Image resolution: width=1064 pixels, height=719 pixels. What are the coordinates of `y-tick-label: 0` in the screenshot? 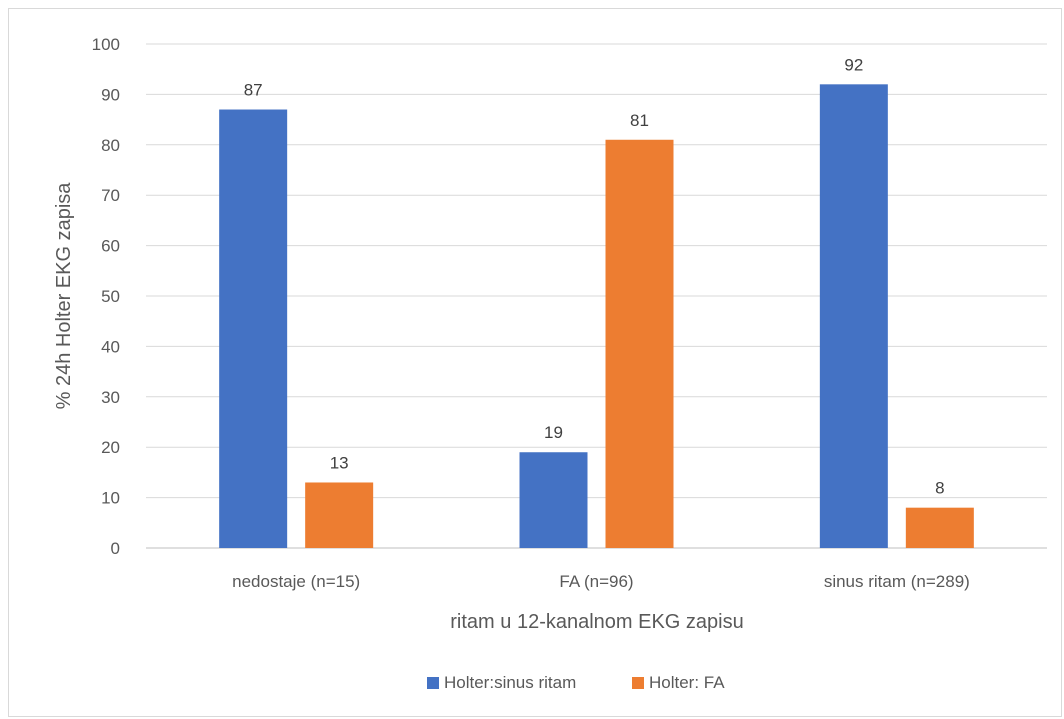 It's located at (115, 548).